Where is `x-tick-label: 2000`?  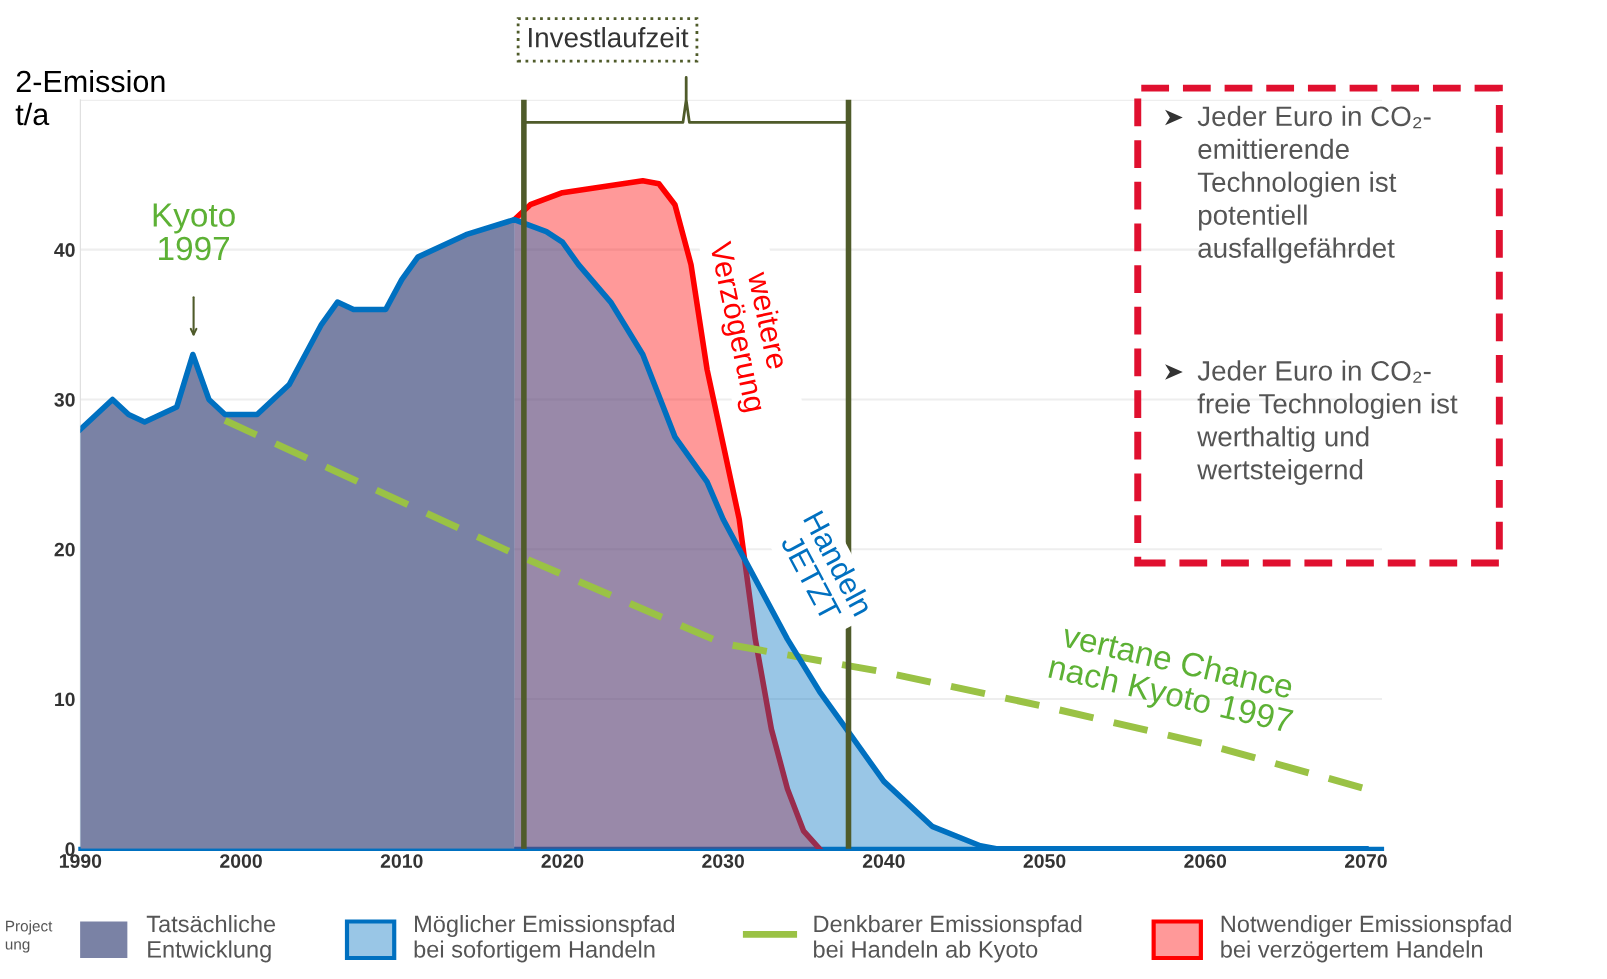
x-tick-label: 2000 is located at coordinates (241, 861).